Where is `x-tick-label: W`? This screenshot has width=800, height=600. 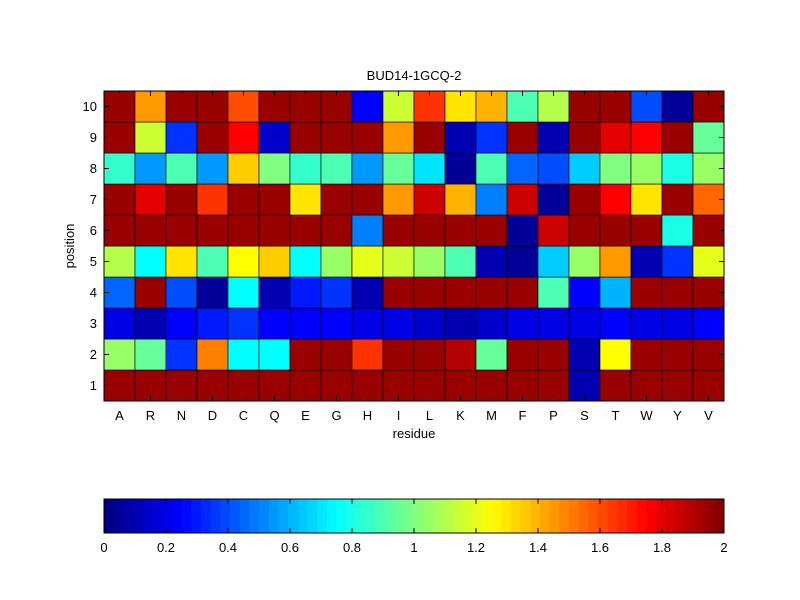 x-tick-label: W is located at coordinates (646, 415).